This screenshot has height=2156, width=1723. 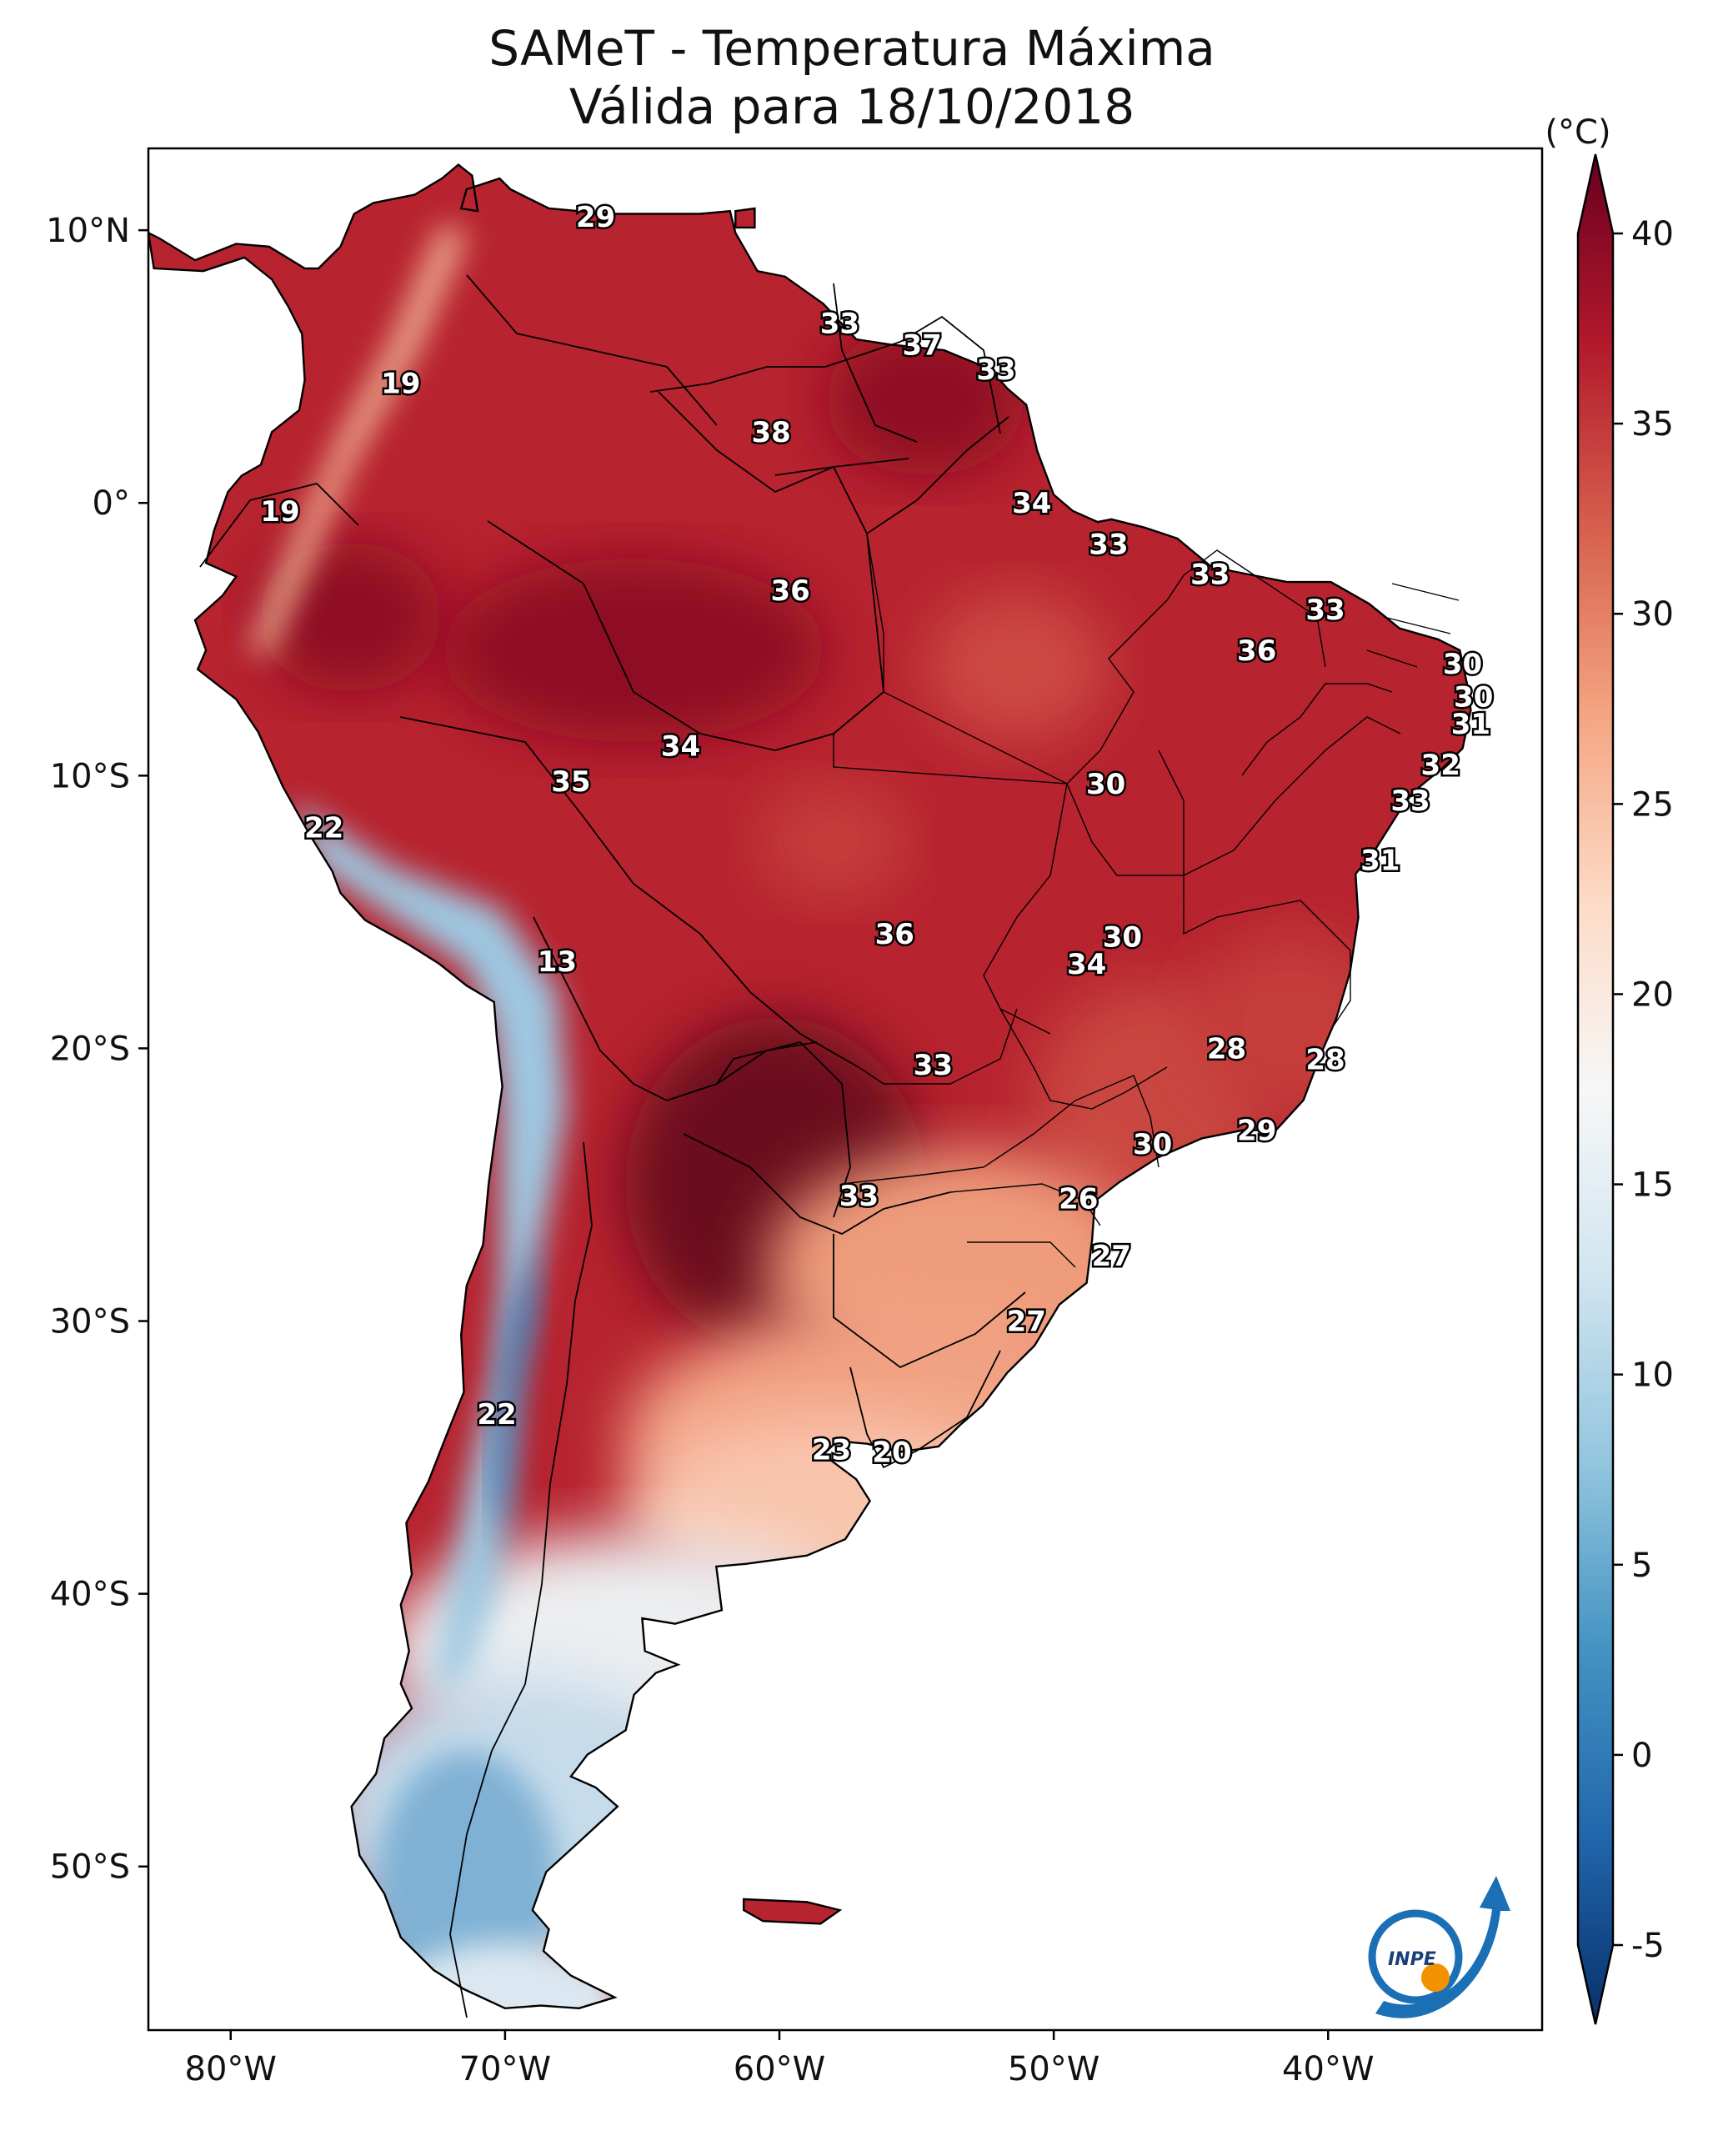 What do you see at coordinates (90, 1322) in the screenshot?
I see `latitude-tick-label: 30°S` at bounding box center [90, 1322].